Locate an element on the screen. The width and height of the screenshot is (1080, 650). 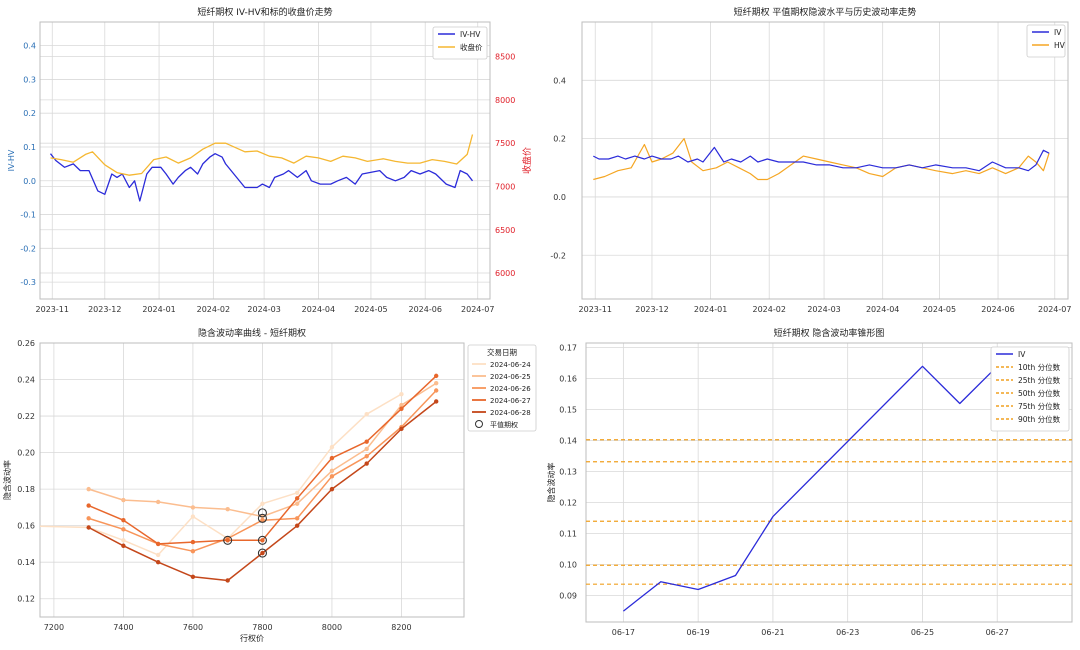
legend-label: 2024-06-26 is located at coordinates (510, 389).